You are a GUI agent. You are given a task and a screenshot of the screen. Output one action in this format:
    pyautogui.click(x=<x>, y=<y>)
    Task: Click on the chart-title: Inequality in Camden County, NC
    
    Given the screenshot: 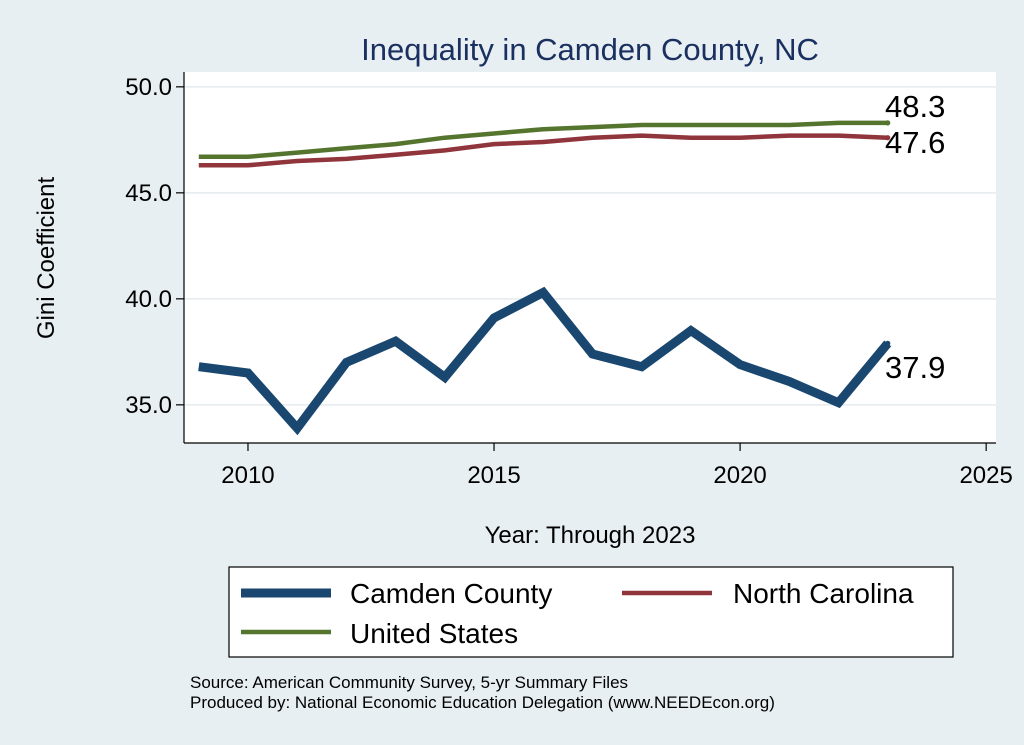 What is the action you would take?
    pyautogui.click(x=590, y=49)
    